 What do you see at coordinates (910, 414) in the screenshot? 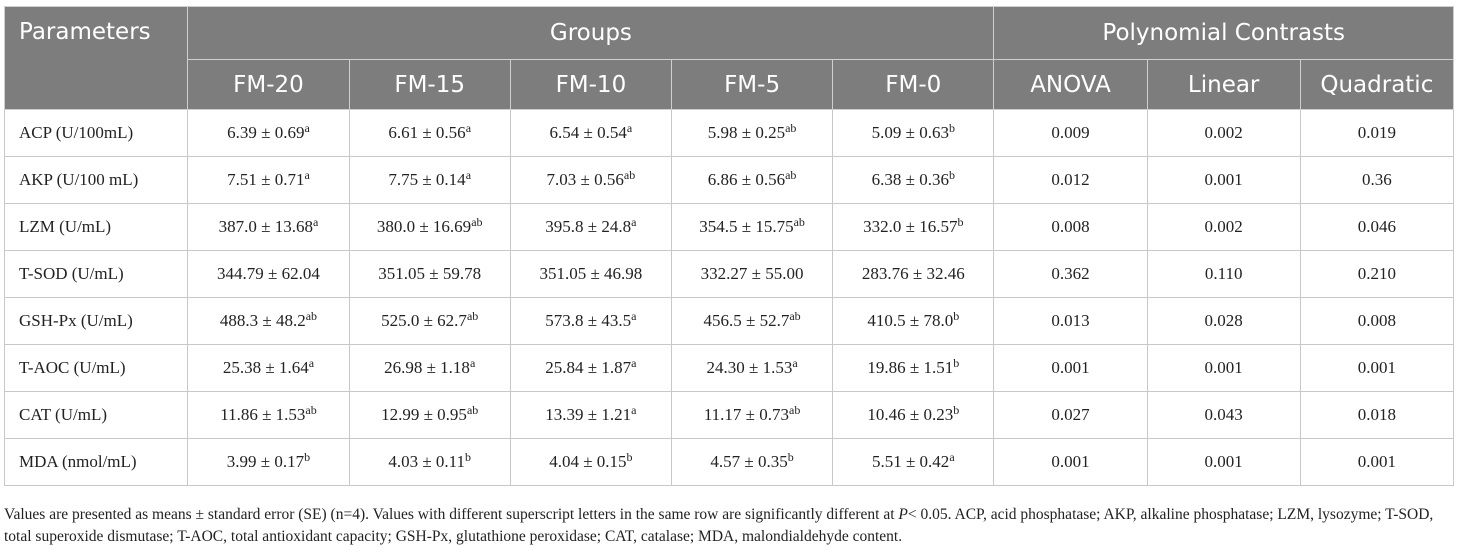
I see `mean-se-value: 10.46 ± 0.23` at bounding box center [910, 414].